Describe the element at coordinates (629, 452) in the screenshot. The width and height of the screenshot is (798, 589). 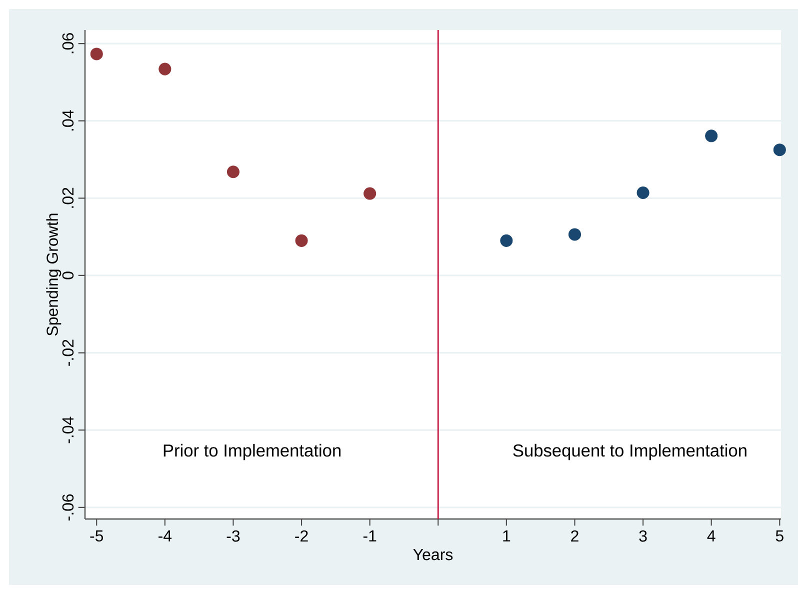
I see `annotation: Subsequent to Implementation` at that location.